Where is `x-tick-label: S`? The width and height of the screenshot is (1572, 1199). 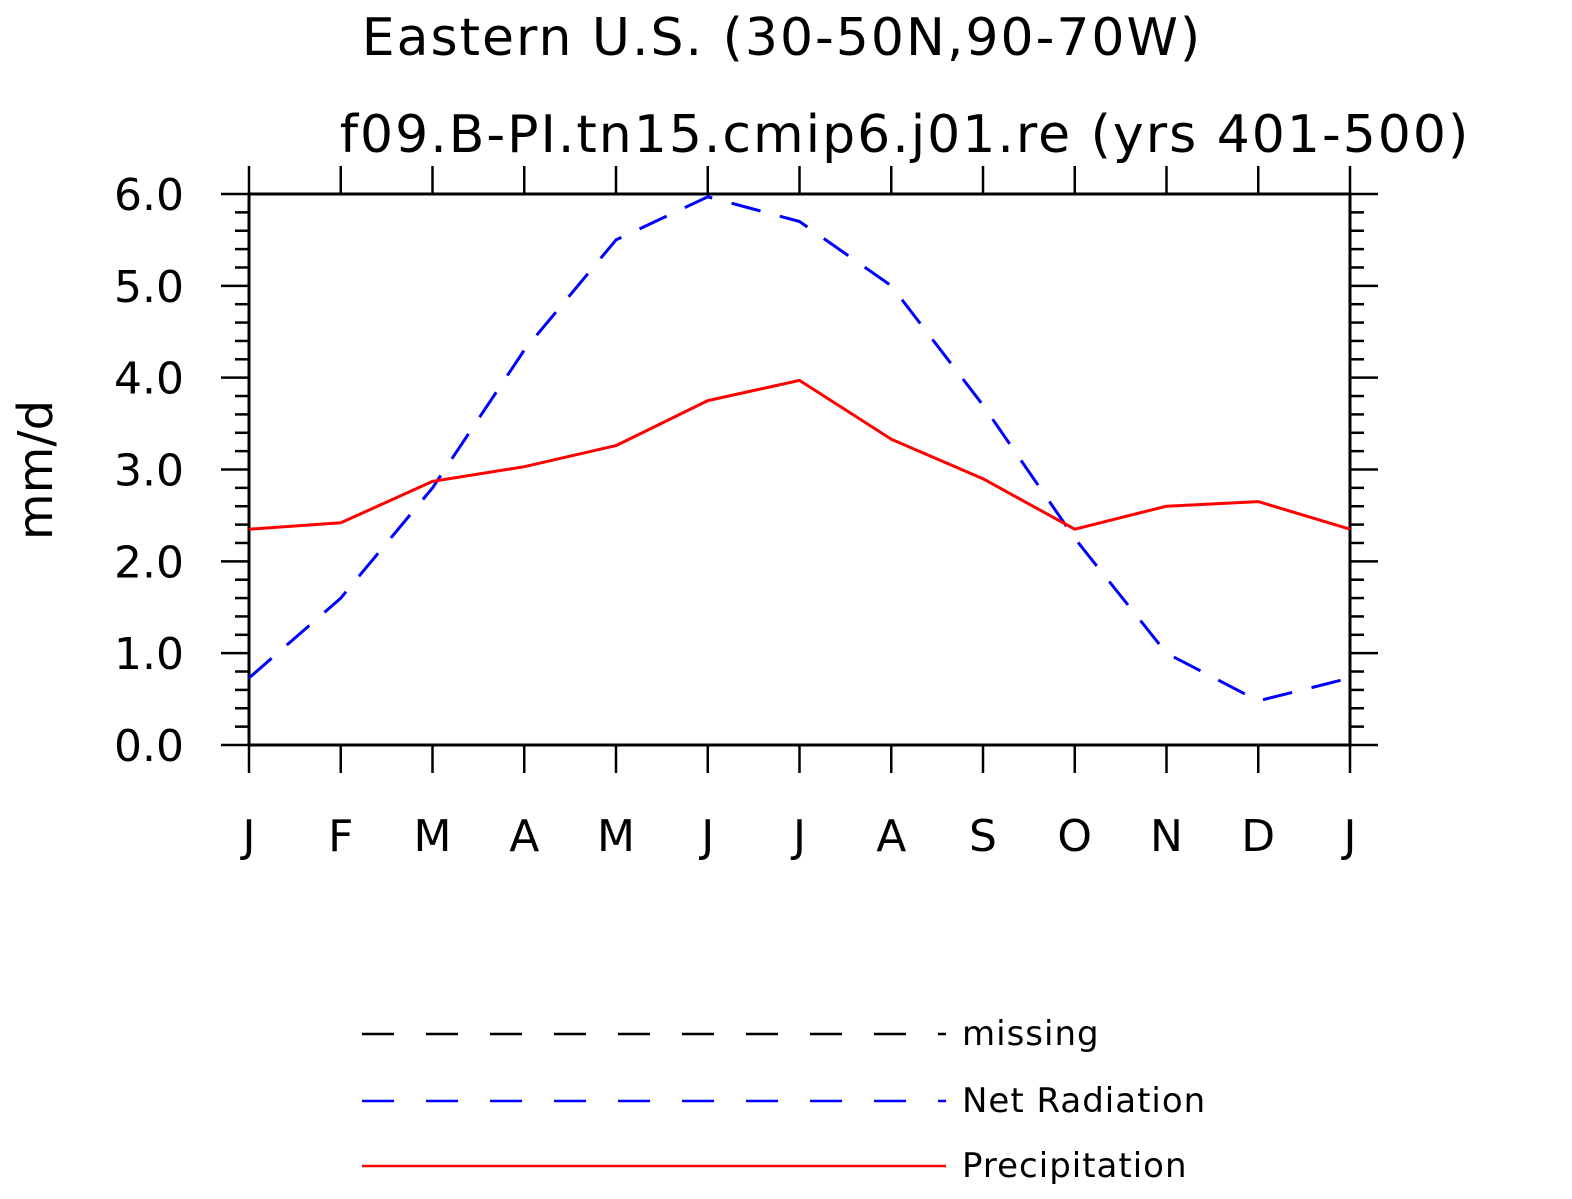
x-tick-label: S is located at coordinates (983, 836).